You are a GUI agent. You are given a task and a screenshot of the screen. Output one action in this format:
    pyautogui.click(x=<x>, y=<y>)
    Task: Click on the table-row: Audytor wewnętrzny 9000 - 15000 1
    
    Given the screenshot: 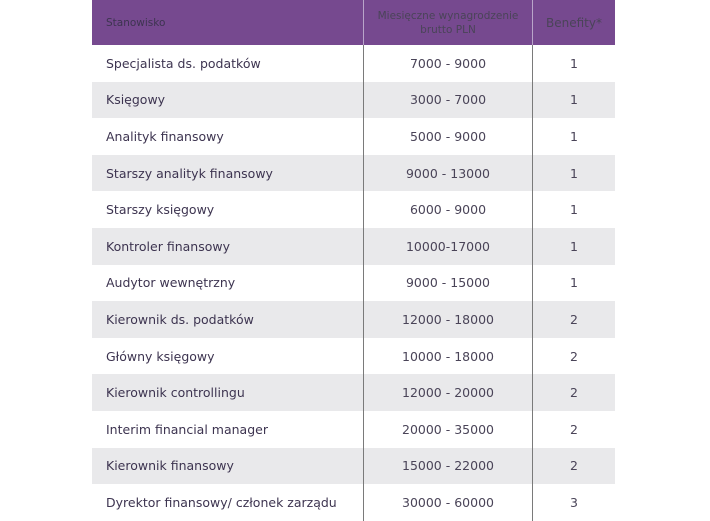 What is the action you would take?
    pyautogui.click(x=353, y=283)
    